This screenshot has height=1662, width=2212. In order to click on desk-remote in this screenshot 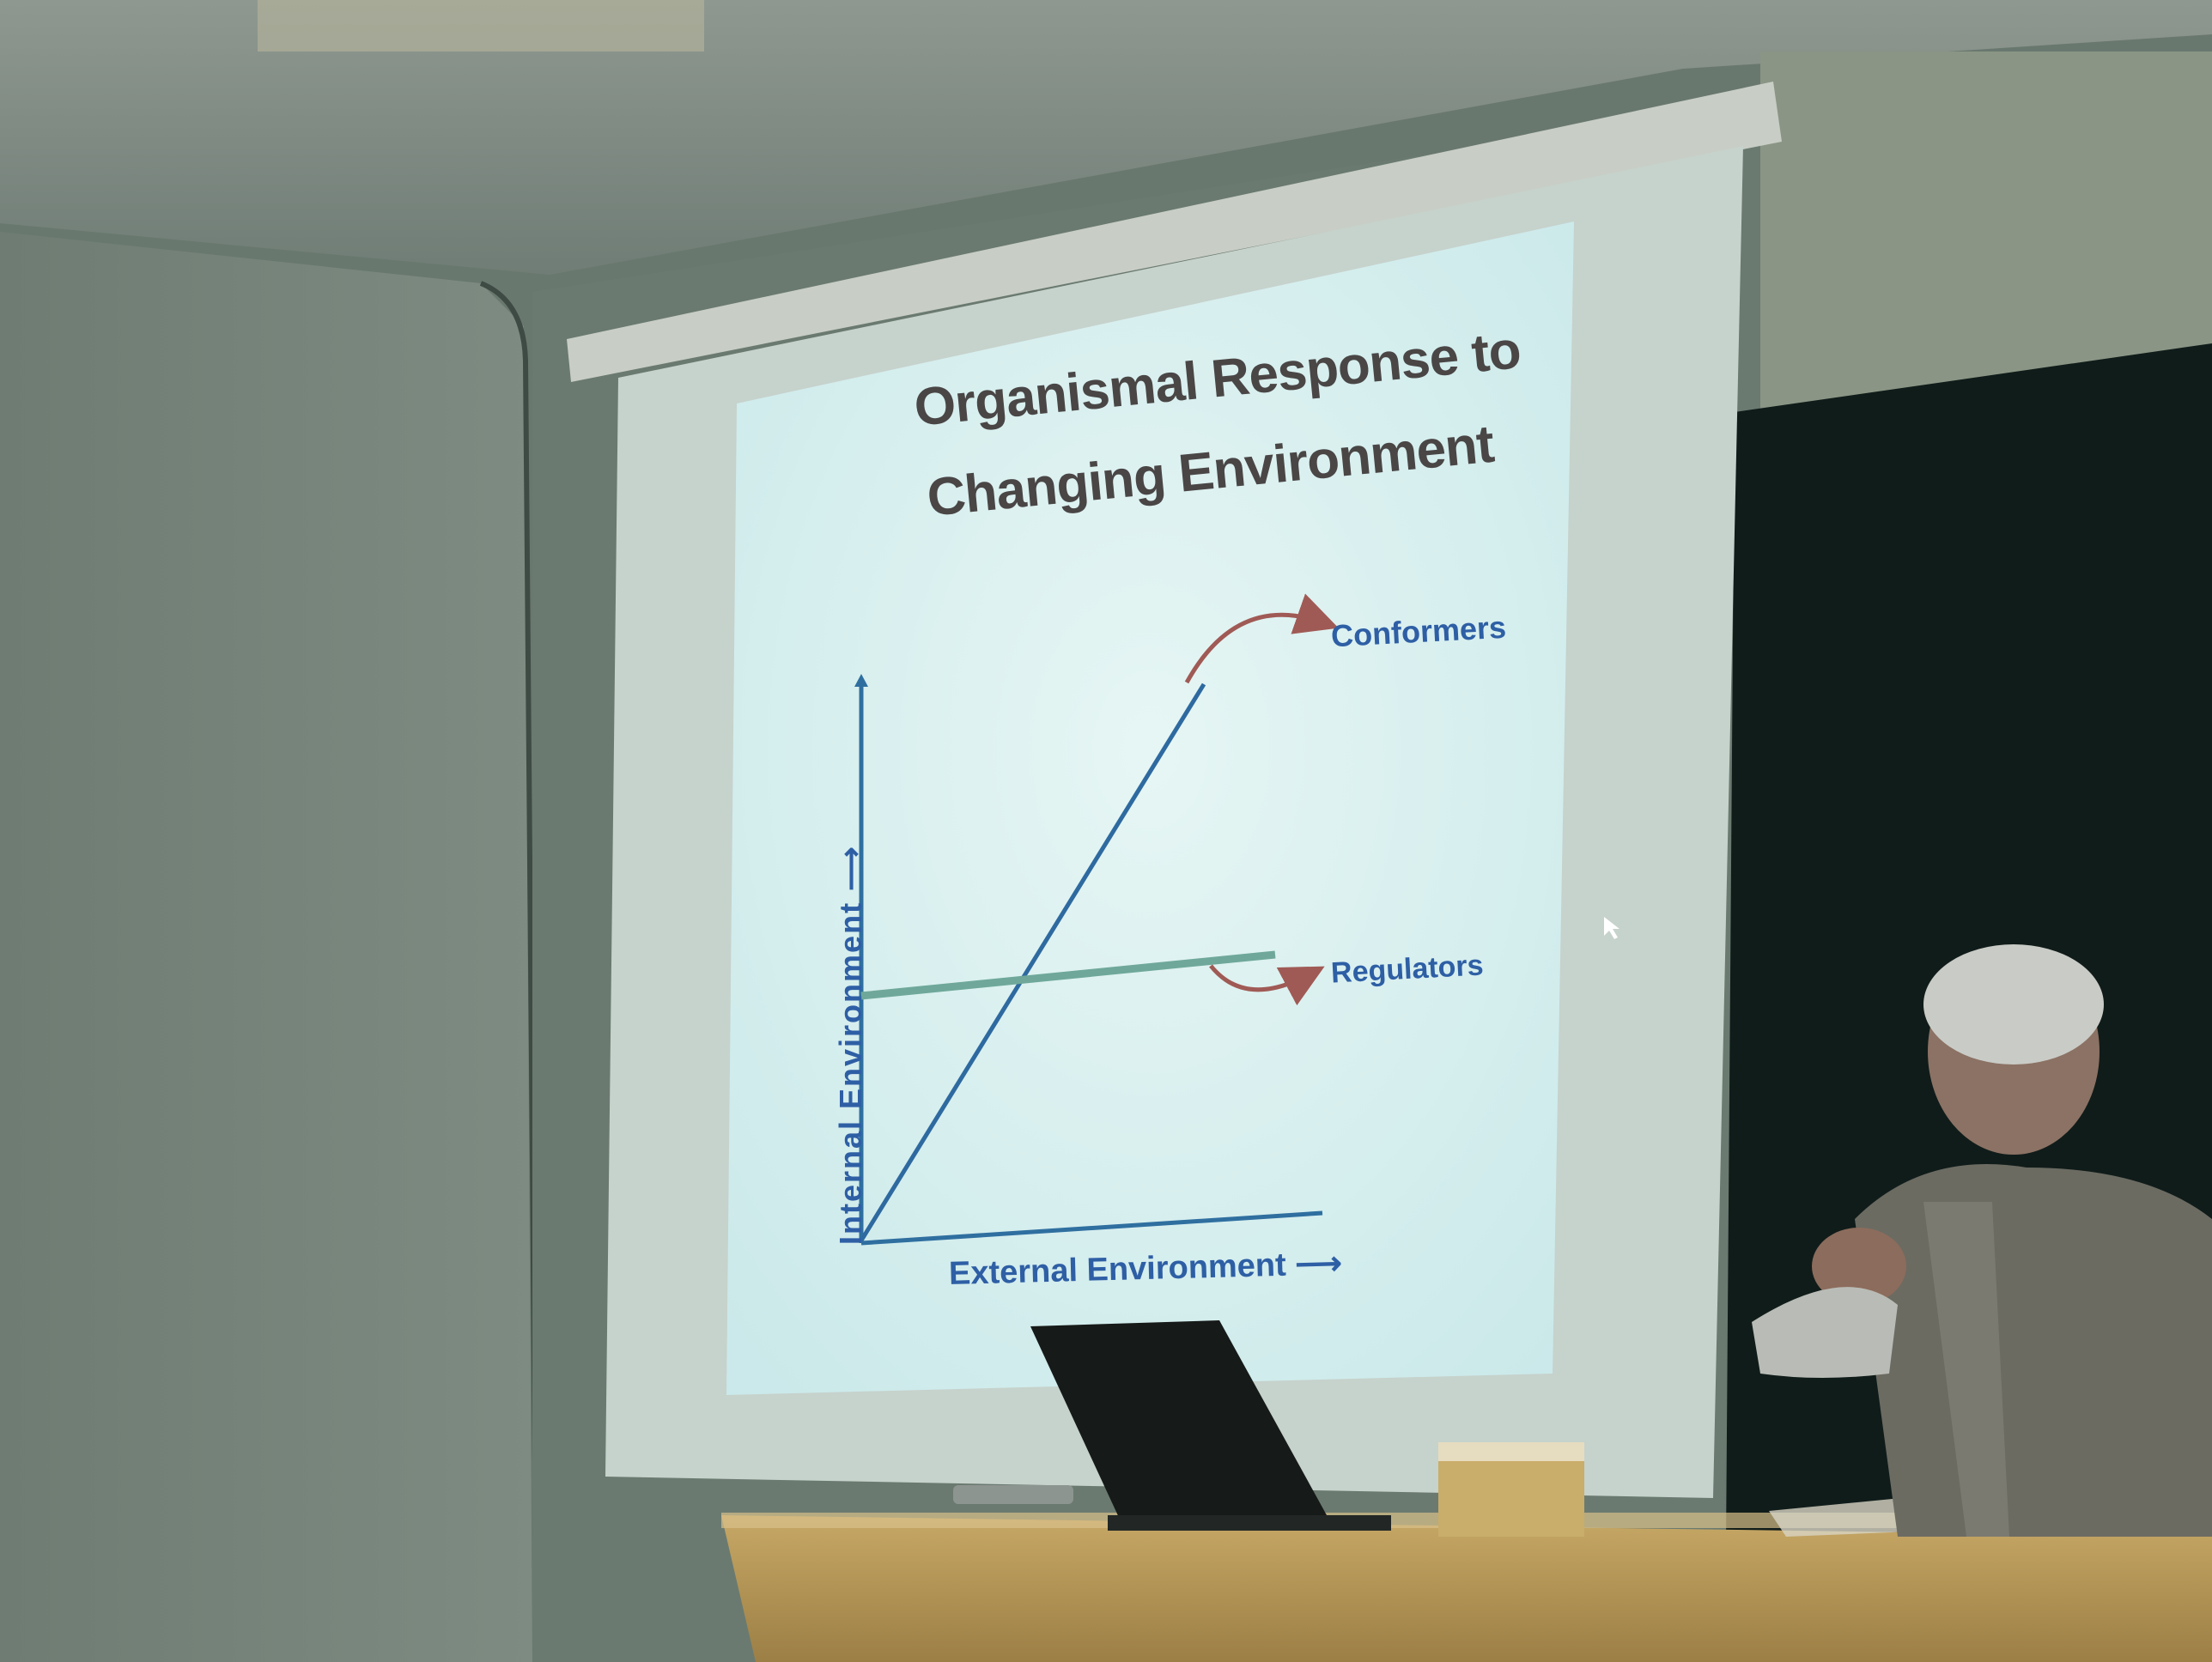, I will do `click(1013, 1495)`.